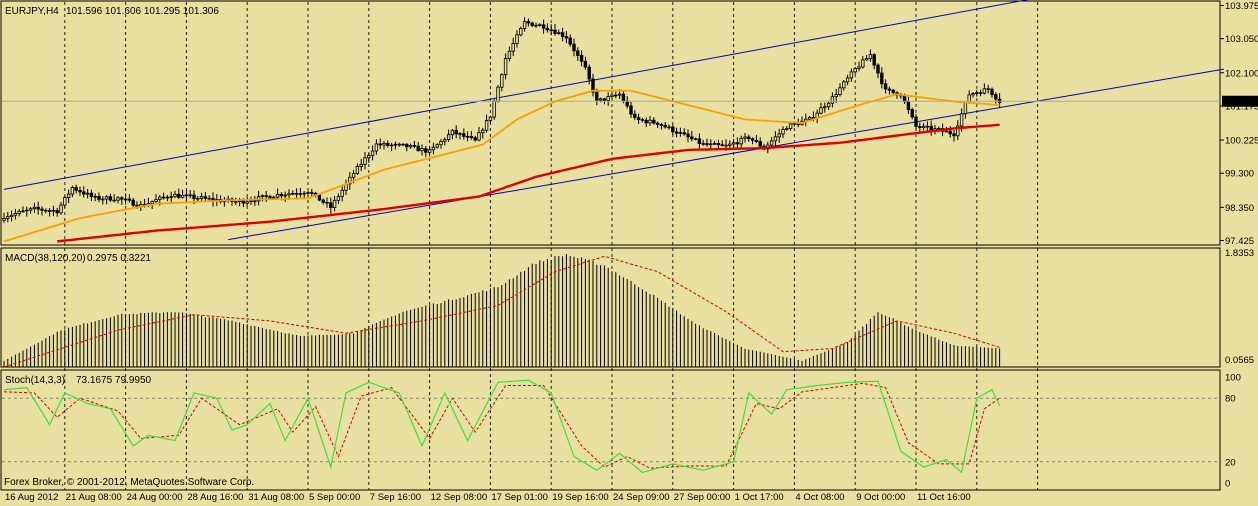 This screenshot has width=1258, height=506. What do you see at coordinates (1233, 431) in the screenshot?
I see `stochastic-axis: 100 80 20 0` at bounding box center [1233, 431].